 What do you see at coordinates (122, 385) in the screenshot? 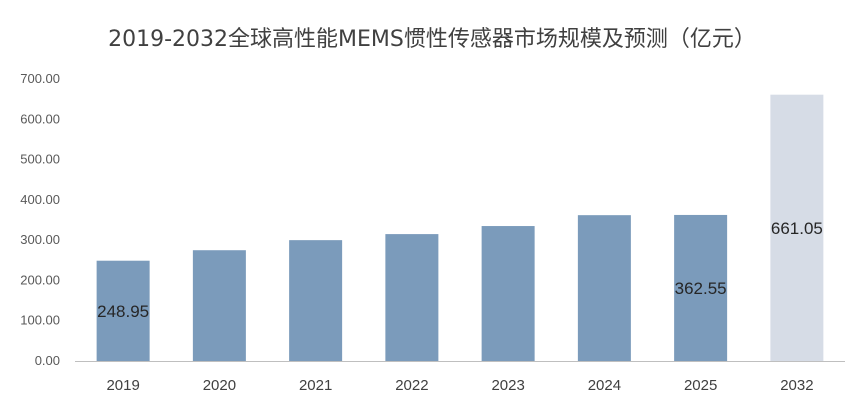
I see `x-tick-label: 2019` at bounding box center [122, 385].